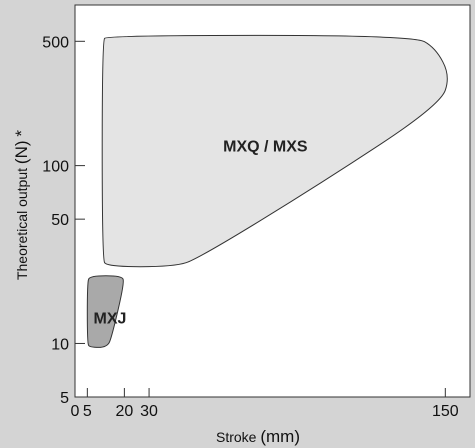  What do you see at coordinates (258, 436) in the screenshot?
I see `x-axis-label: Stroke (mm)` at bounding box center [258, 436].